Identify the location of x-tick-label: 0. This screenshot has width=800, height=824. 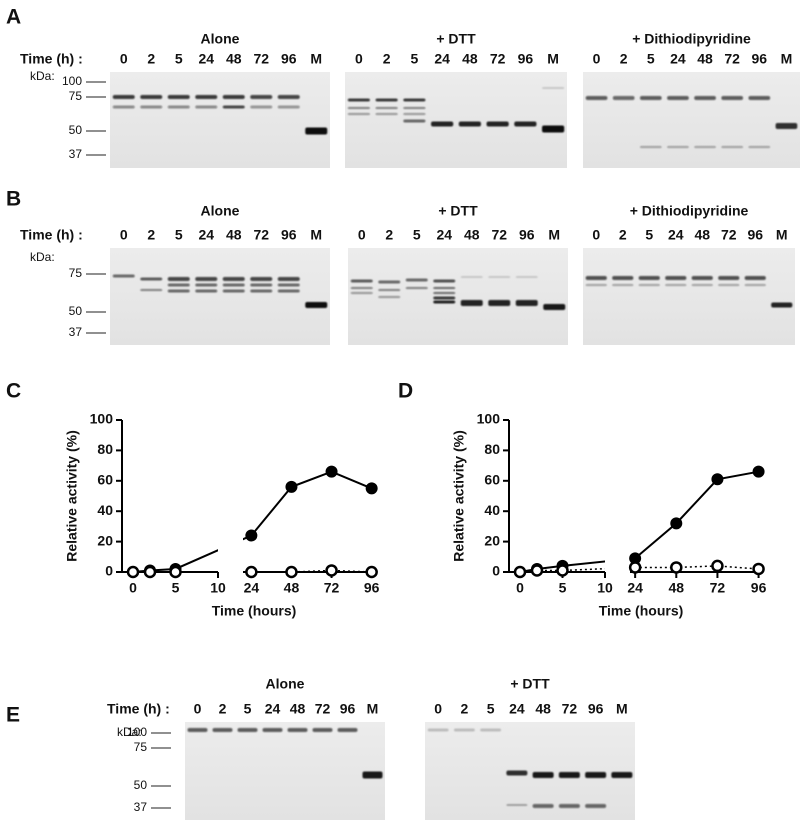
(133, 588).